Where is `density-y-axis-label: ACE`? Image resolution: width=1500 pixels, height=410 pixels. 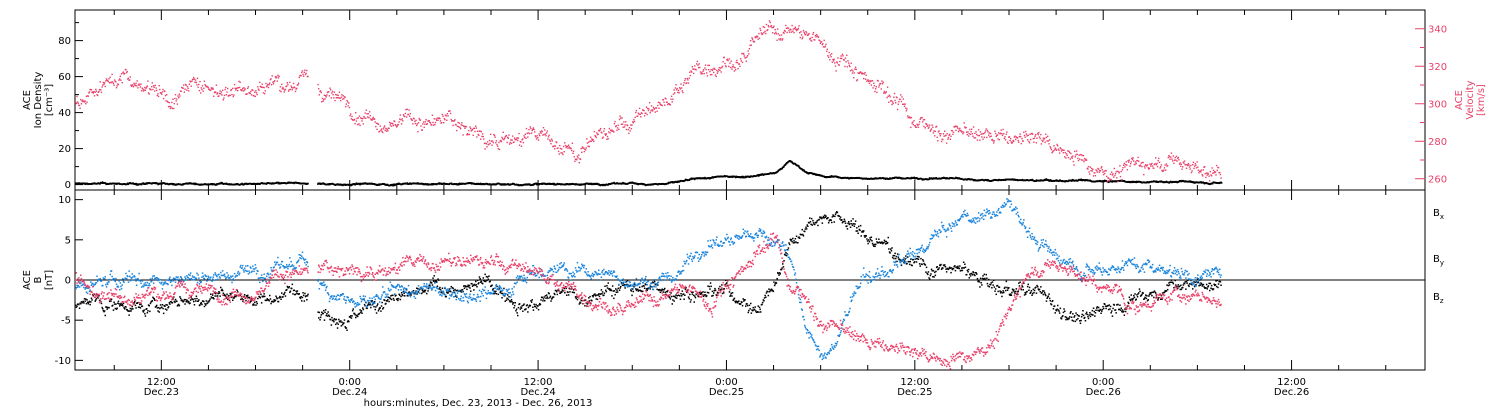 density-y-axis-label: ACE is located at coordinates (27, 100).